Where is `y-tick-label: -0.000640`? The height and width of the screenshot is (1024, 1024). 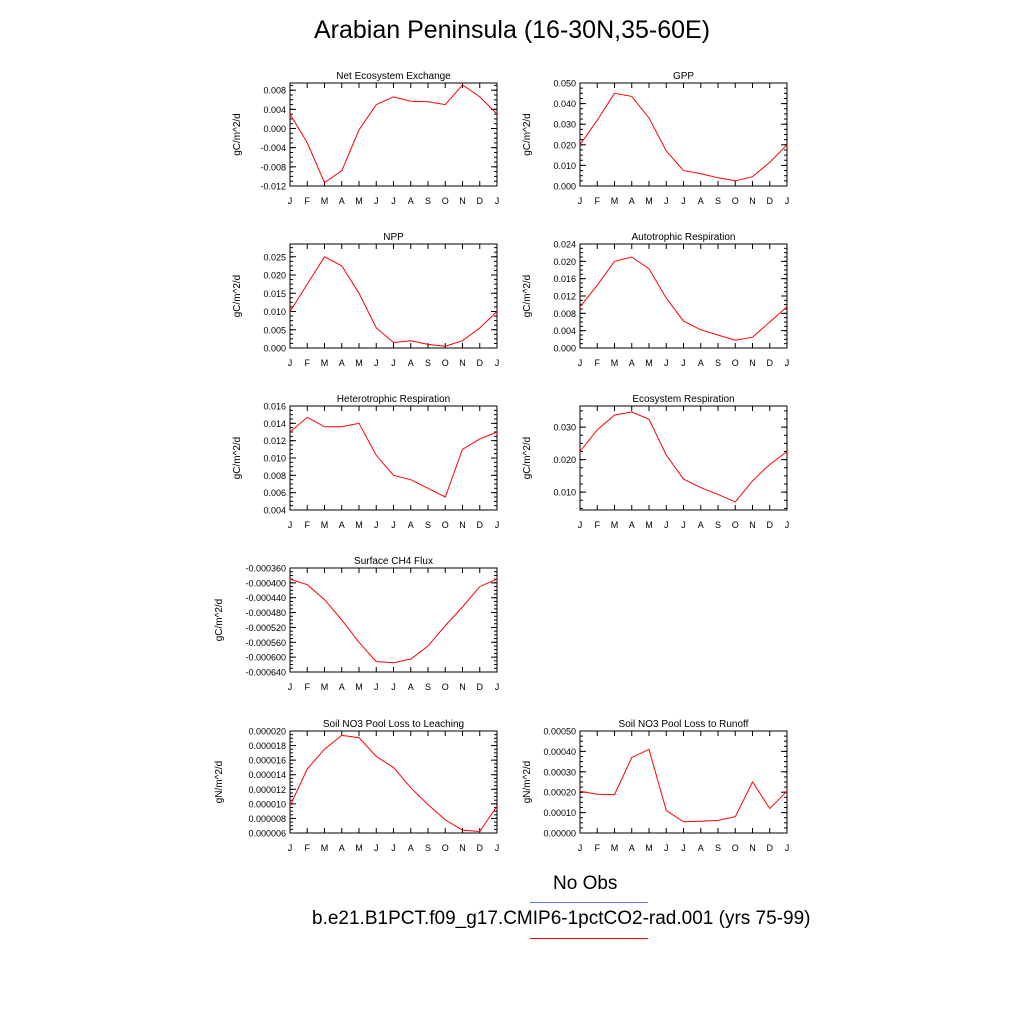
y-tick-label: -0.000640 is located at coordinates (265, 673).